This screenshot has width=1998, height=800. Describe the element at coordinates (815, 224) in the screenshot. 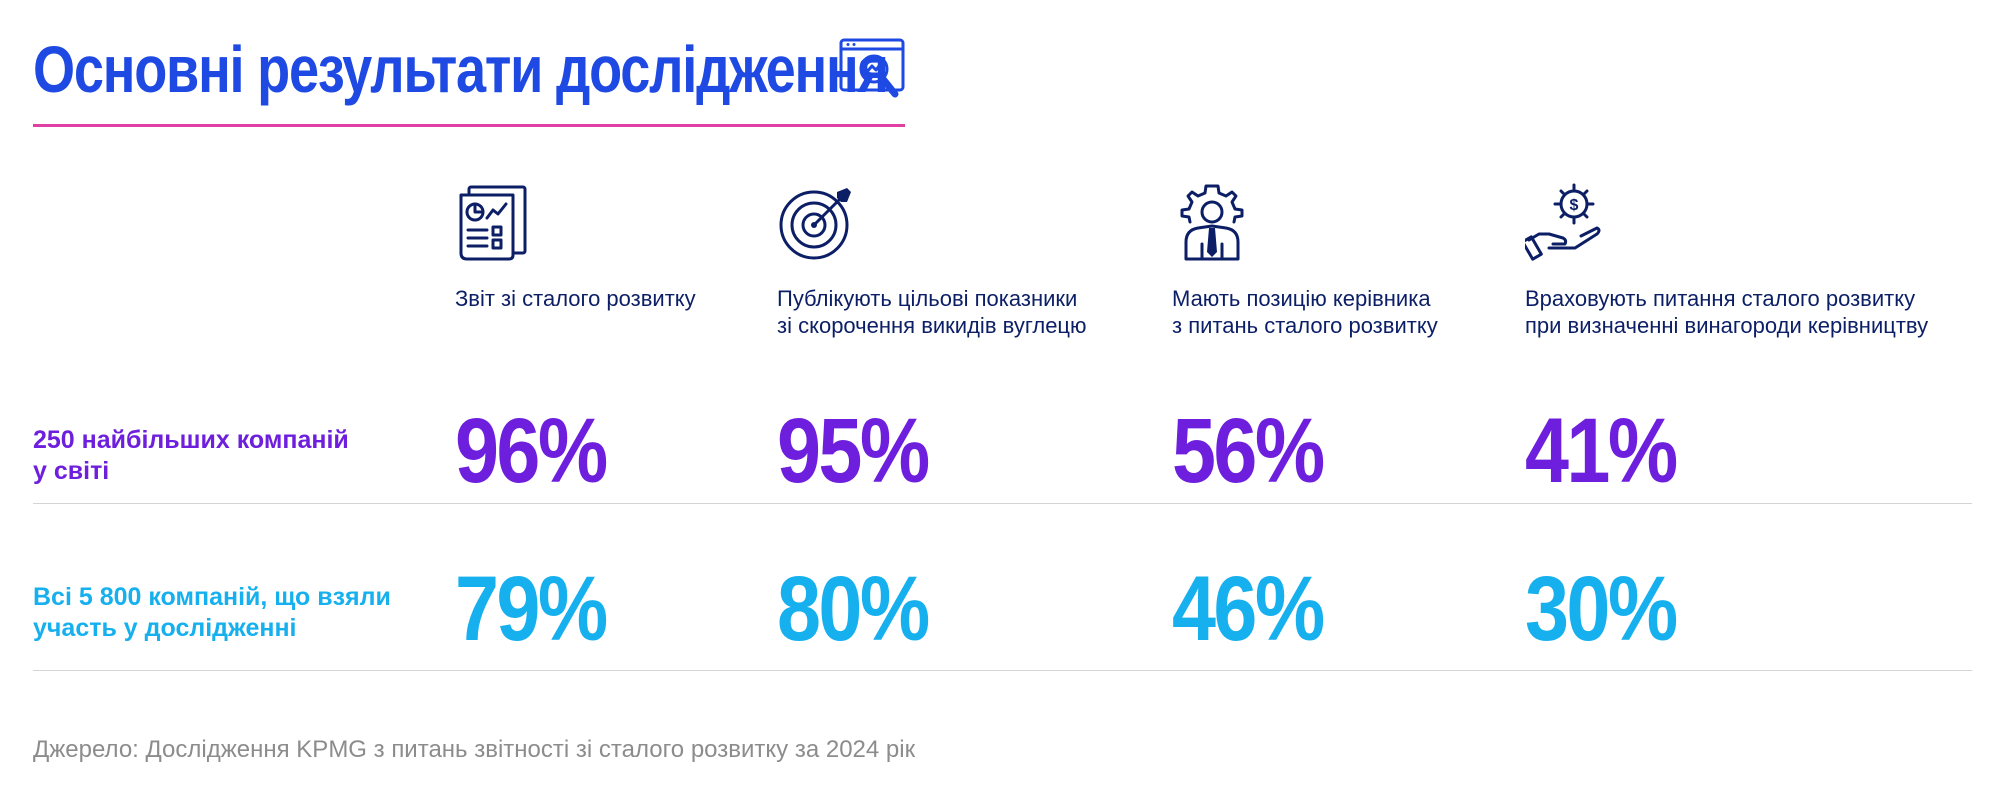

I see `target-arrow-icon` at that location.